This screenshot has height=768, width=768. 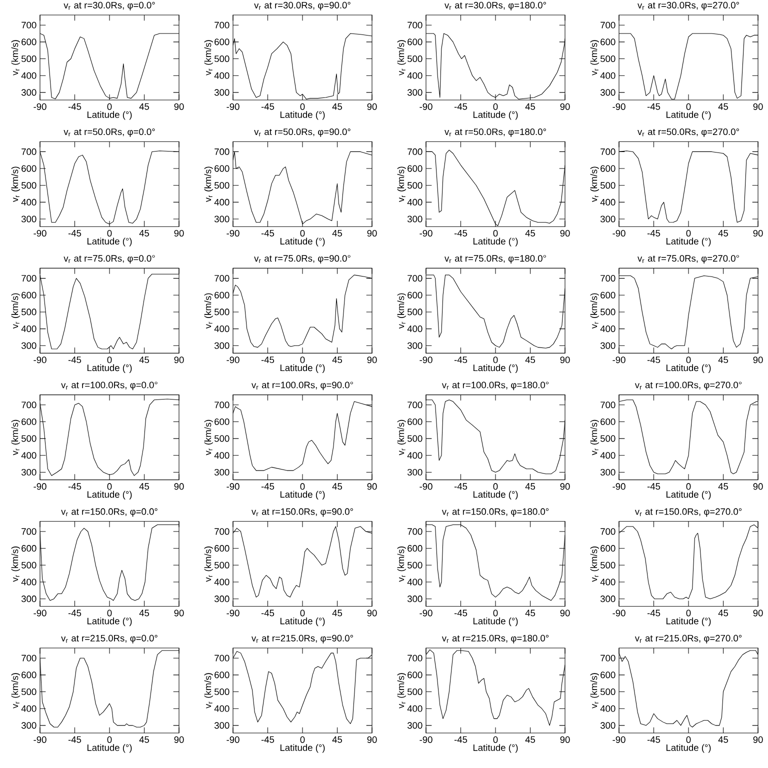 I want to click on chart-title: v$_{r}$ at r=100.0Rs, φ=270.0°, so click(x=688, y=386).